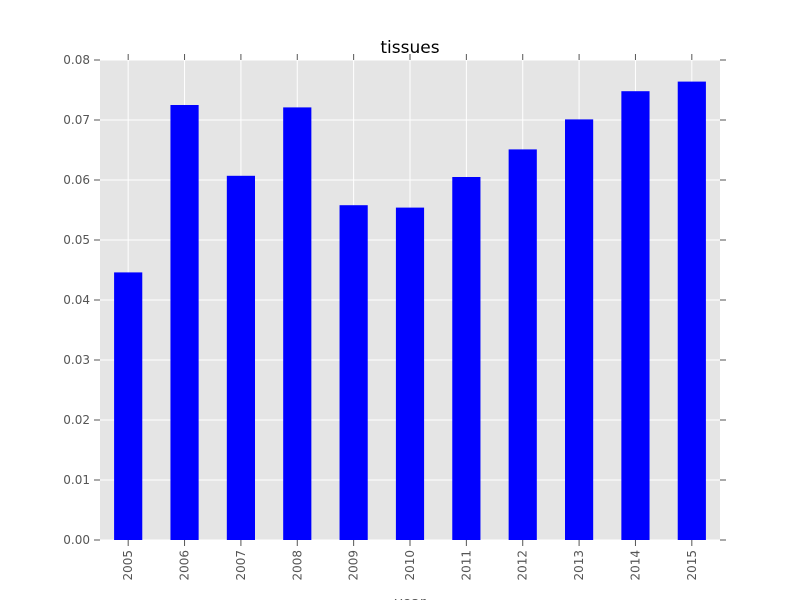 Image resolution: width=800 pixels, height=600 pixels. What do you see at coordinates (241, 565) in the screenshot?
I see `x-tick-label: 2007` at bounding box center [241, 565].